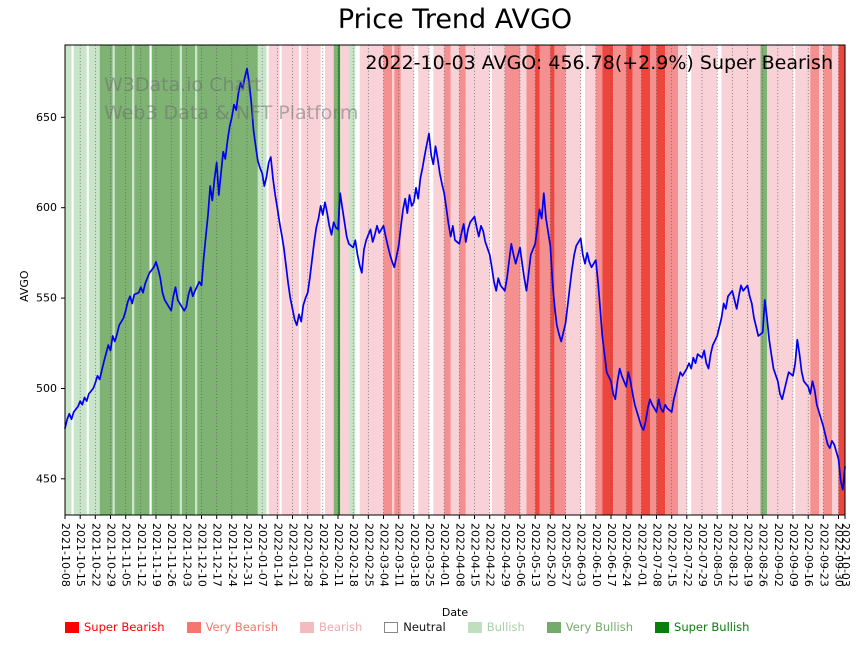 The image size is (859, 646). What do you see at coordinates (424, 627) in the screenshot?
I see `legend-label-neutral: Neutral` at bounding box center [424, 627].